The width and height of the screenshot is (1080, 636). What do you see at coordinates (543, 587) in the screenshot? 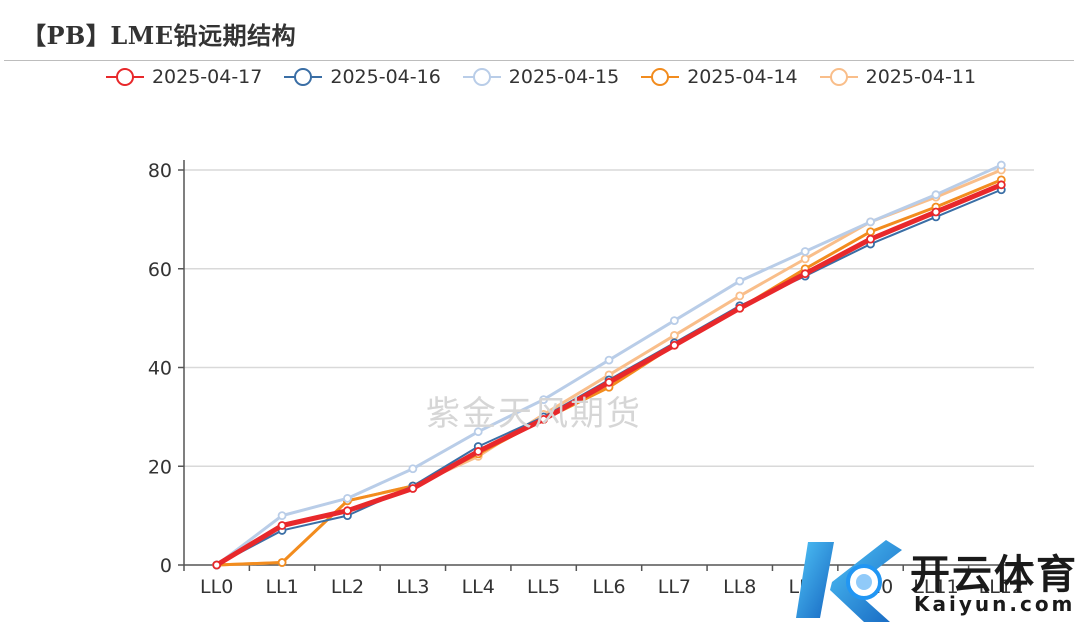
I see `x-tick-label: LL5` at bounding box center [543, 587].